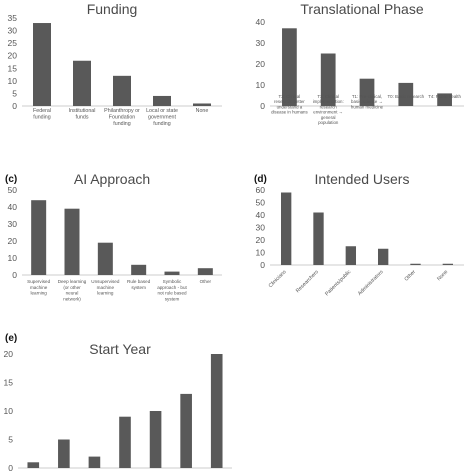 The width and height of the screenshot is (474, 474). Describe the element at coordinates (122, 117) in the screenshot. I see `category-label: Philanthropy or Foundation funding` at that location.